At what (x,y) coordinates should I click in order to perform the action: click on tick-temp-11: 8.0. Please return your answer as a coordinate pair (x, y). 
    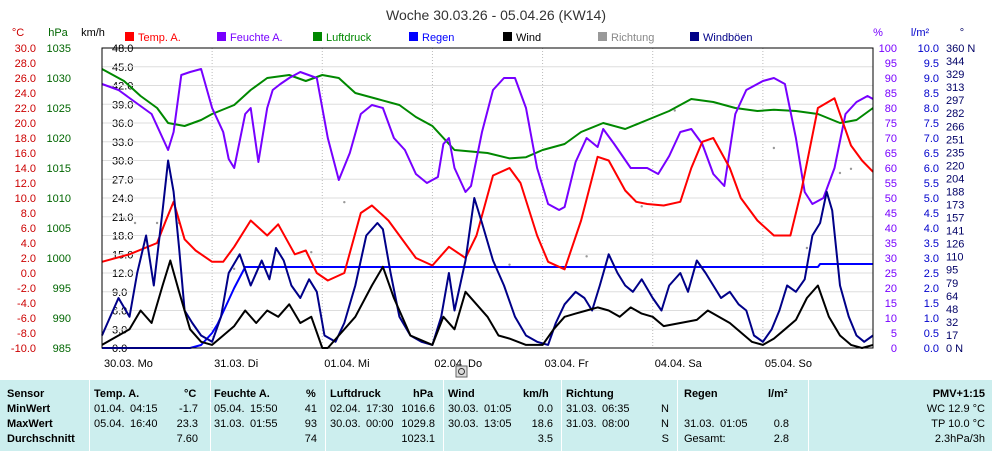
    Looking at the image, I should click on (28, 214).